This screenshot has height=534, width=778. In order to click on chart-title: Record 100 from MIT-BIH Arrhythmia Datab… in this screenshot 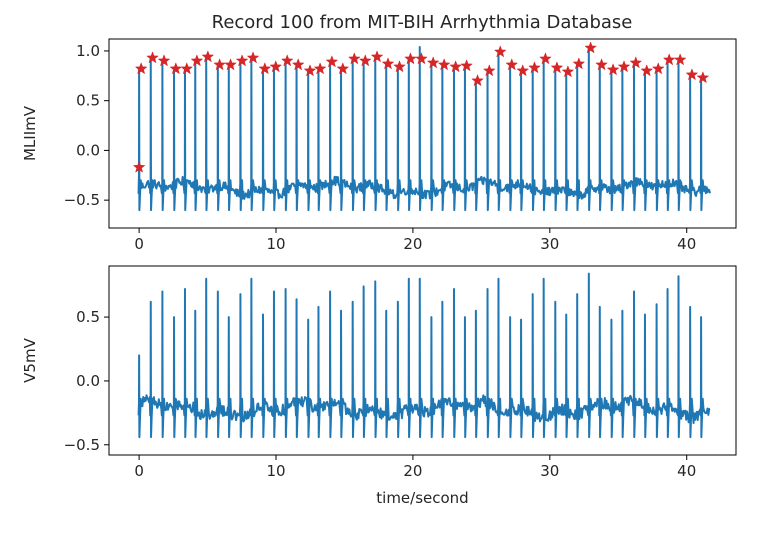, I will do `click(422, 22)`.